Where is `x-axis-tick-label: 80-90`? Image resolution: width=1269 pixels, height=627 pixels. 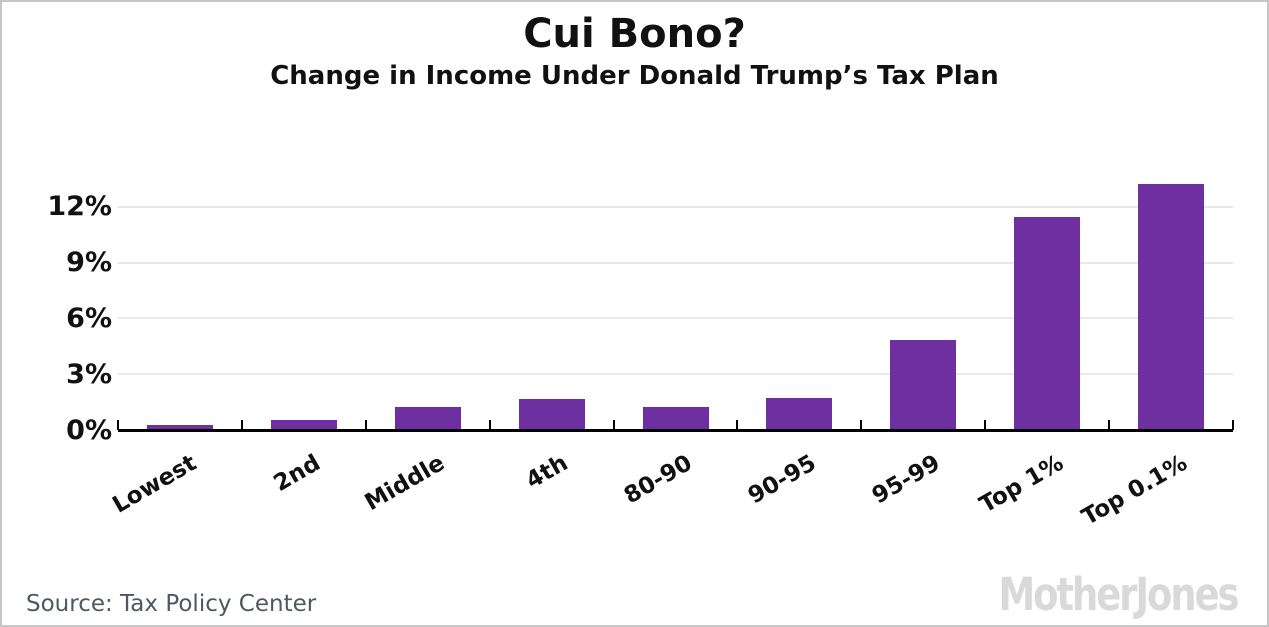 x-axis-tick-label: 80-90 is located at coordinates (658, 480).